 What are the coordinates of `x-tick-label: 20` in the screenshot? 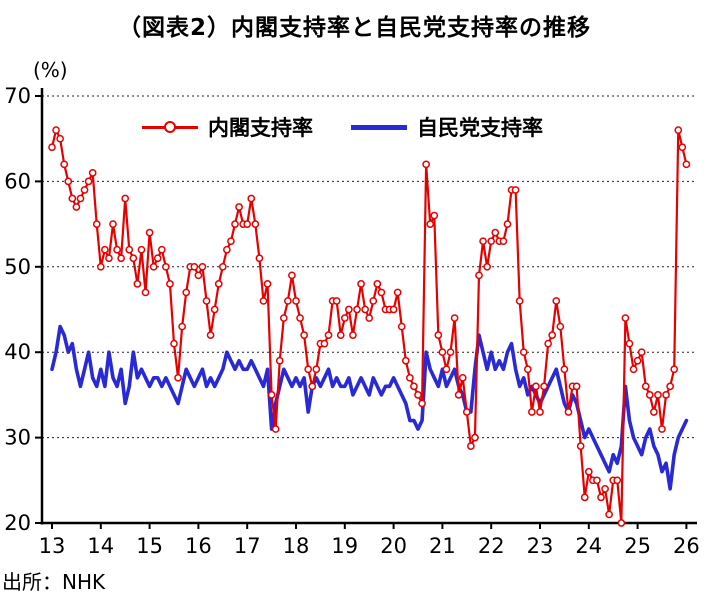 It's located at (393, 546).